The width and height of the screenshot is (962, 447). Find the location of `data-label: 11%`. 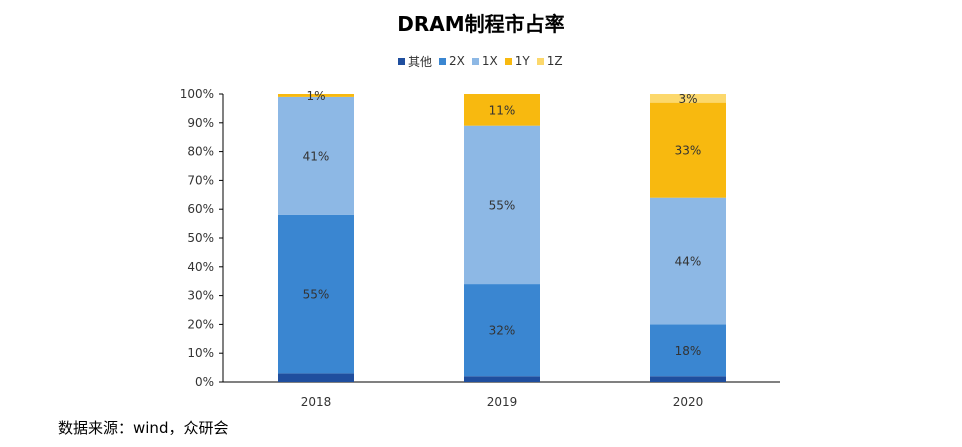

data-label: 11% is located at coordinates (502, 110).